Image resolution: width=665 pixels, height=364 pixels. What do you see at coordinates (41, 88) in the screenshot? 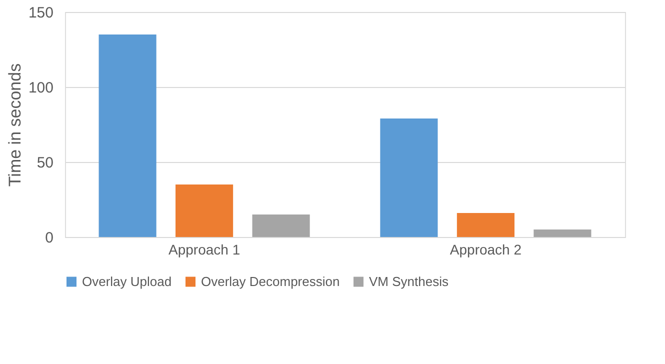
I see `y-tick-label: 100` at bounding box center [41, 88].